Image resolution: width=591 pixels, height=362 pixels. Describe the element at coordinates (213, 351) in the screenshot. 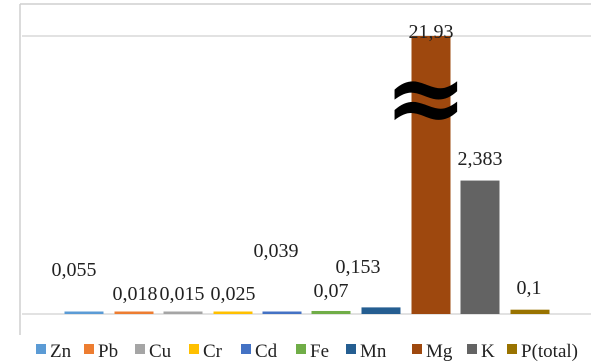

I see `legend-label-cr: Cr` at that location.